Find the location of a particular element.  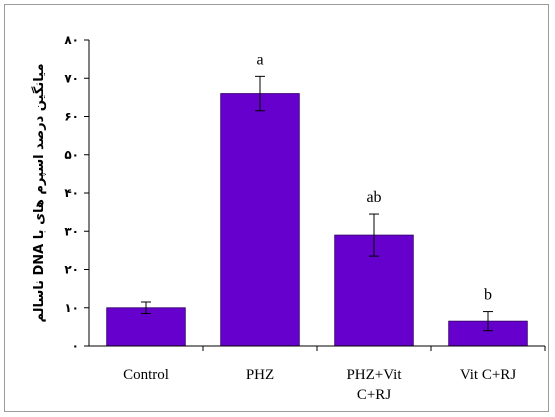

bar is located at coordinates (260, 220).